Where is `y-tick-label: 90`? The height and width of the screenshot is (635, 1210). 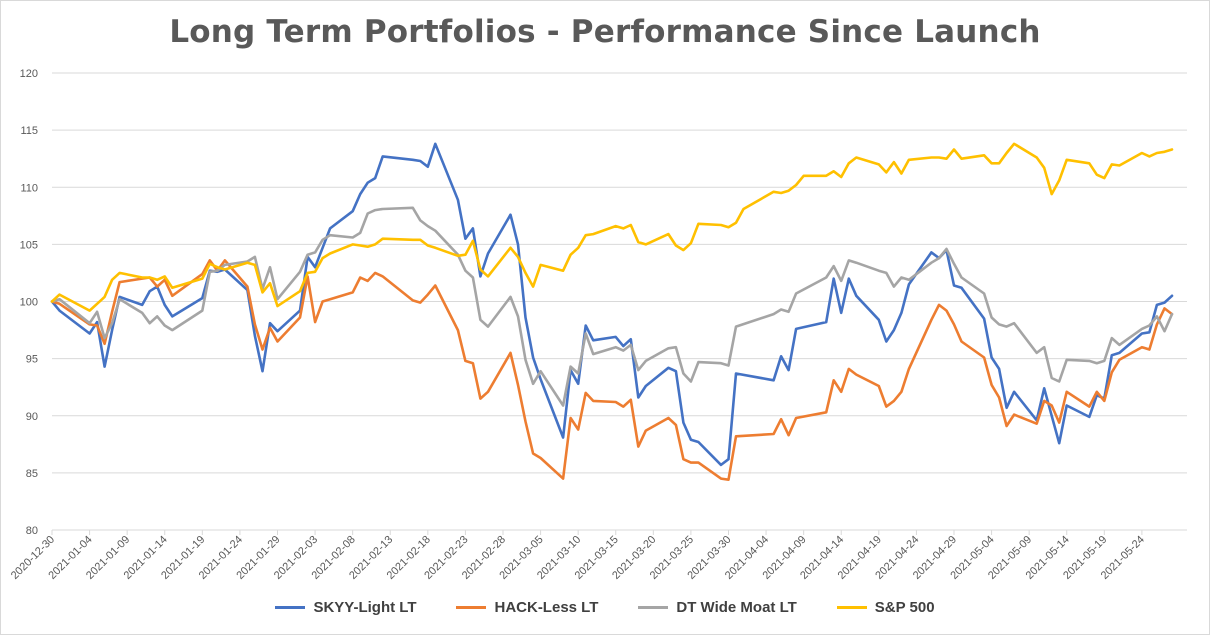
y-tick-label: 90 is located at coordinates (32, 417).